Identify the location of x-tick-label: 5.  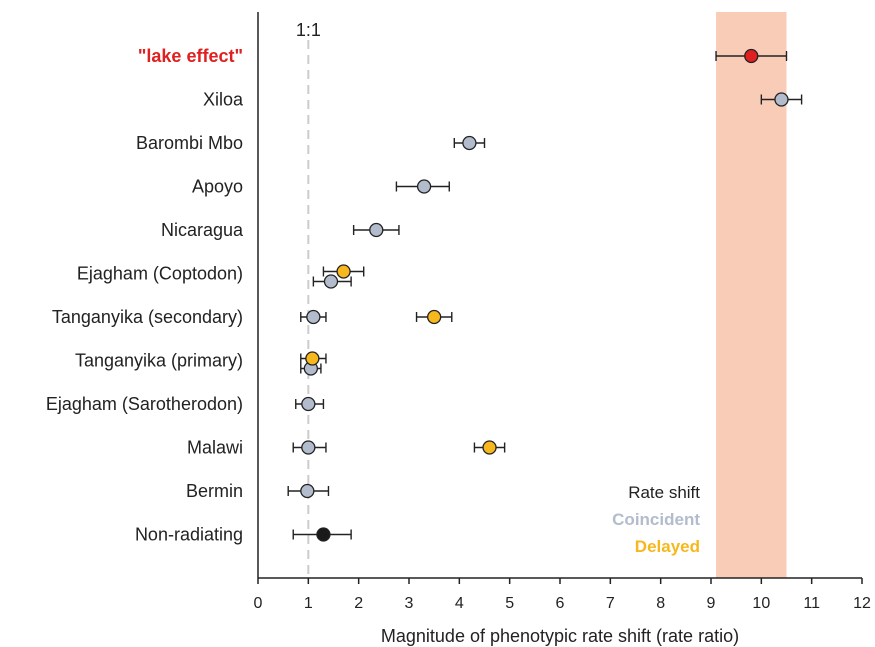
(509, 603).